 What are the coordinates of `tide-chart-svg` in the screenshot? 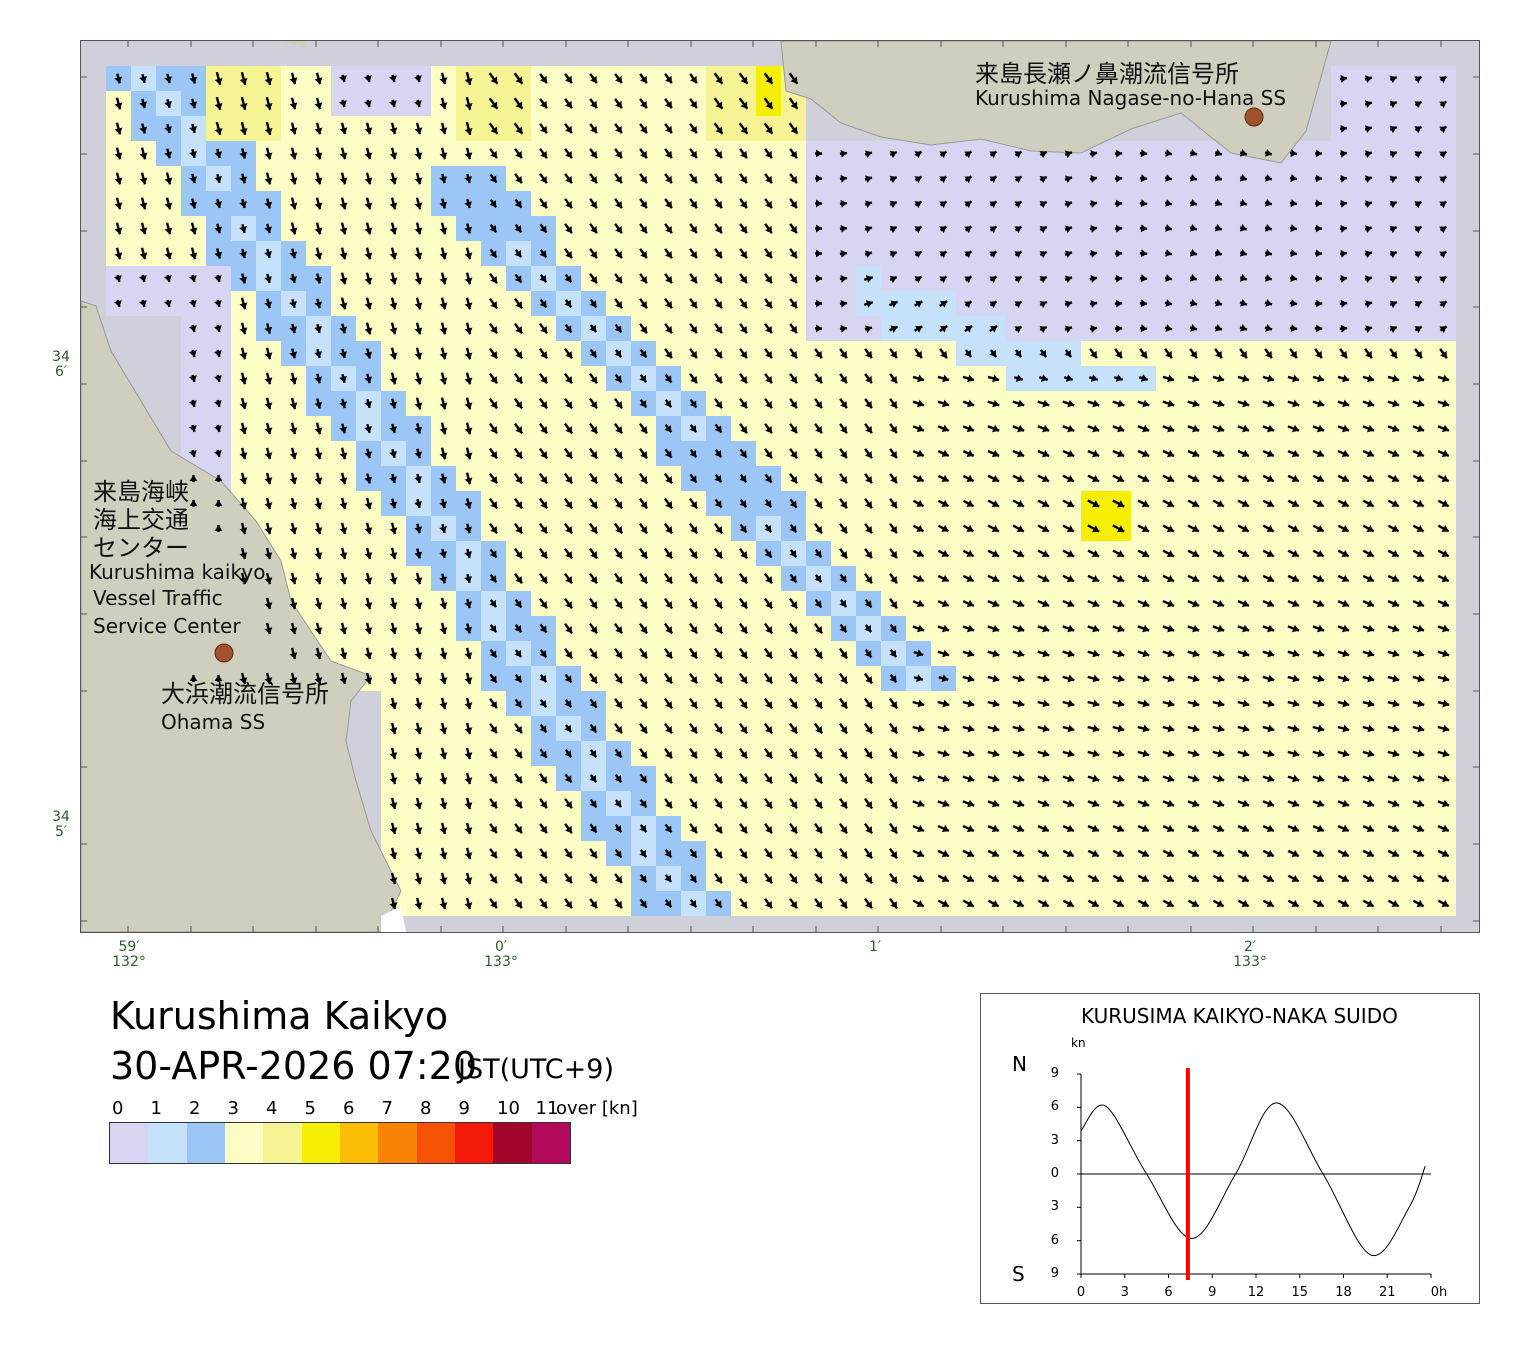 It's located at (1254, 1174).